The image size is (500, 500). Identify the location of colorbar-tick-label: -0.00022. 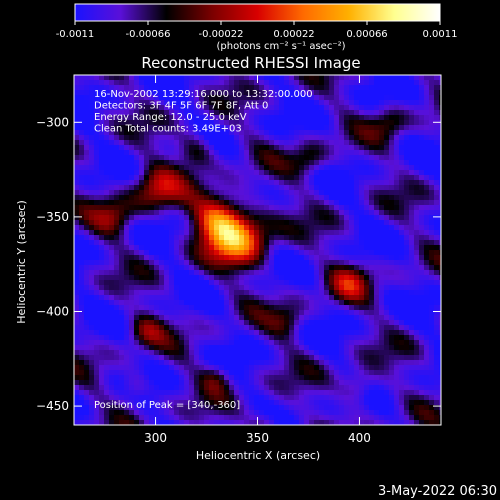
(221, 34).